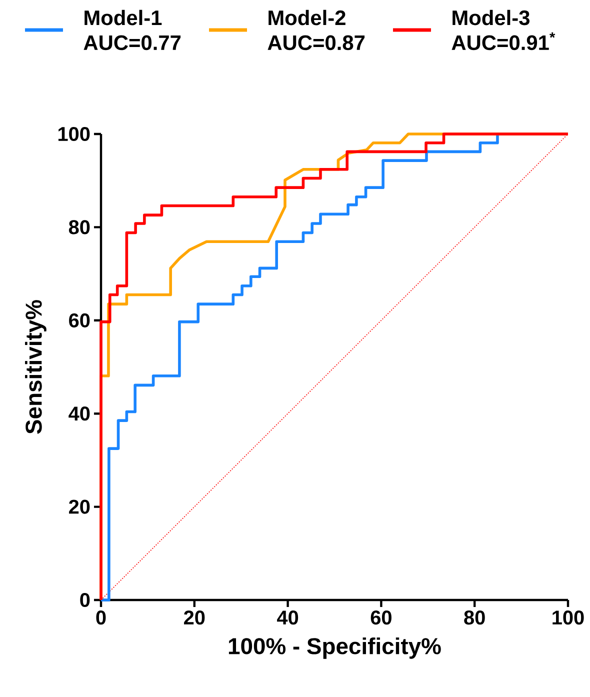 The height and width of the screenshot is (697, 590). Describe the element at coordinates (35, 367) in the screenshot. I see `y-axis-title: Sensitivity%` at that location.